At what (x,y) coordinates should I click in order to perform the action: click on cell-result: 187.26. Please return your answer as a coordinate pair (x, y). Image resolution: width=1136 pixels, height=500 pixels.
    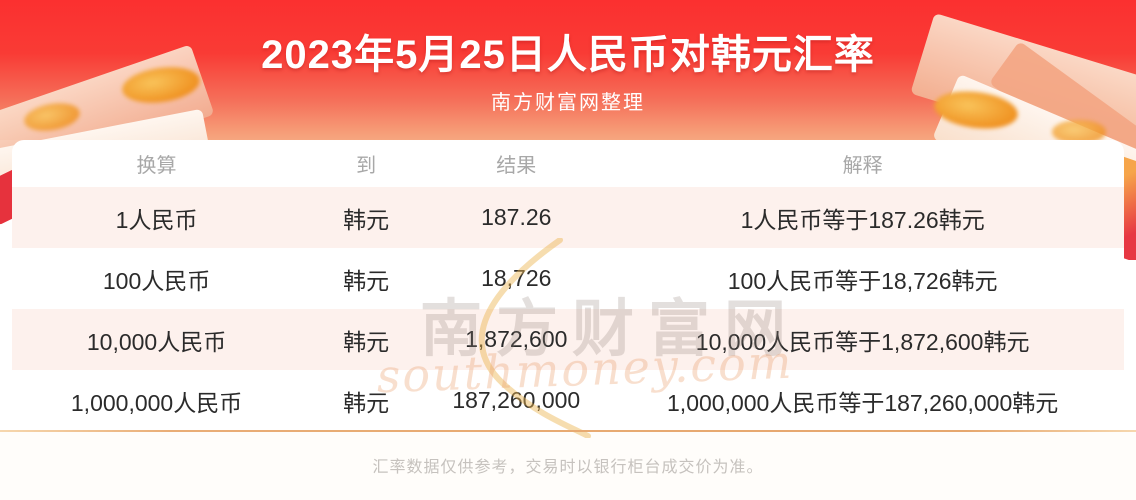
    Looking at the image, I should click on (516, 217).